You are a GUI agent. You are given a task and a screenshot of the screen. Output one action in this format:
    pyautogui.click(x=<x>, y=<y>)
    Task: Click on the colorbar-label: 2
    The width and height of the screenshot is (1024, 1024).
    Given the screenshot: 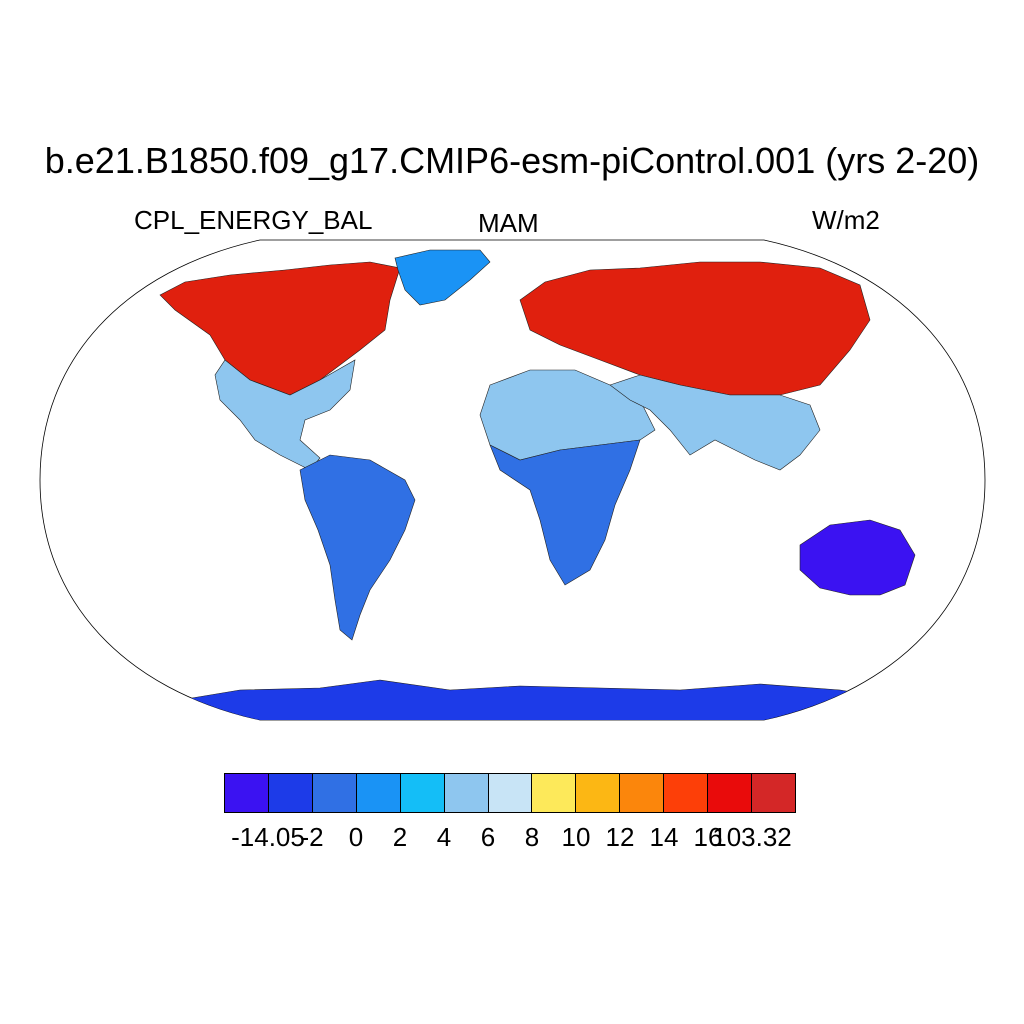 What is the action you would take?
    pyautogui.click(x=400, y=837)
    